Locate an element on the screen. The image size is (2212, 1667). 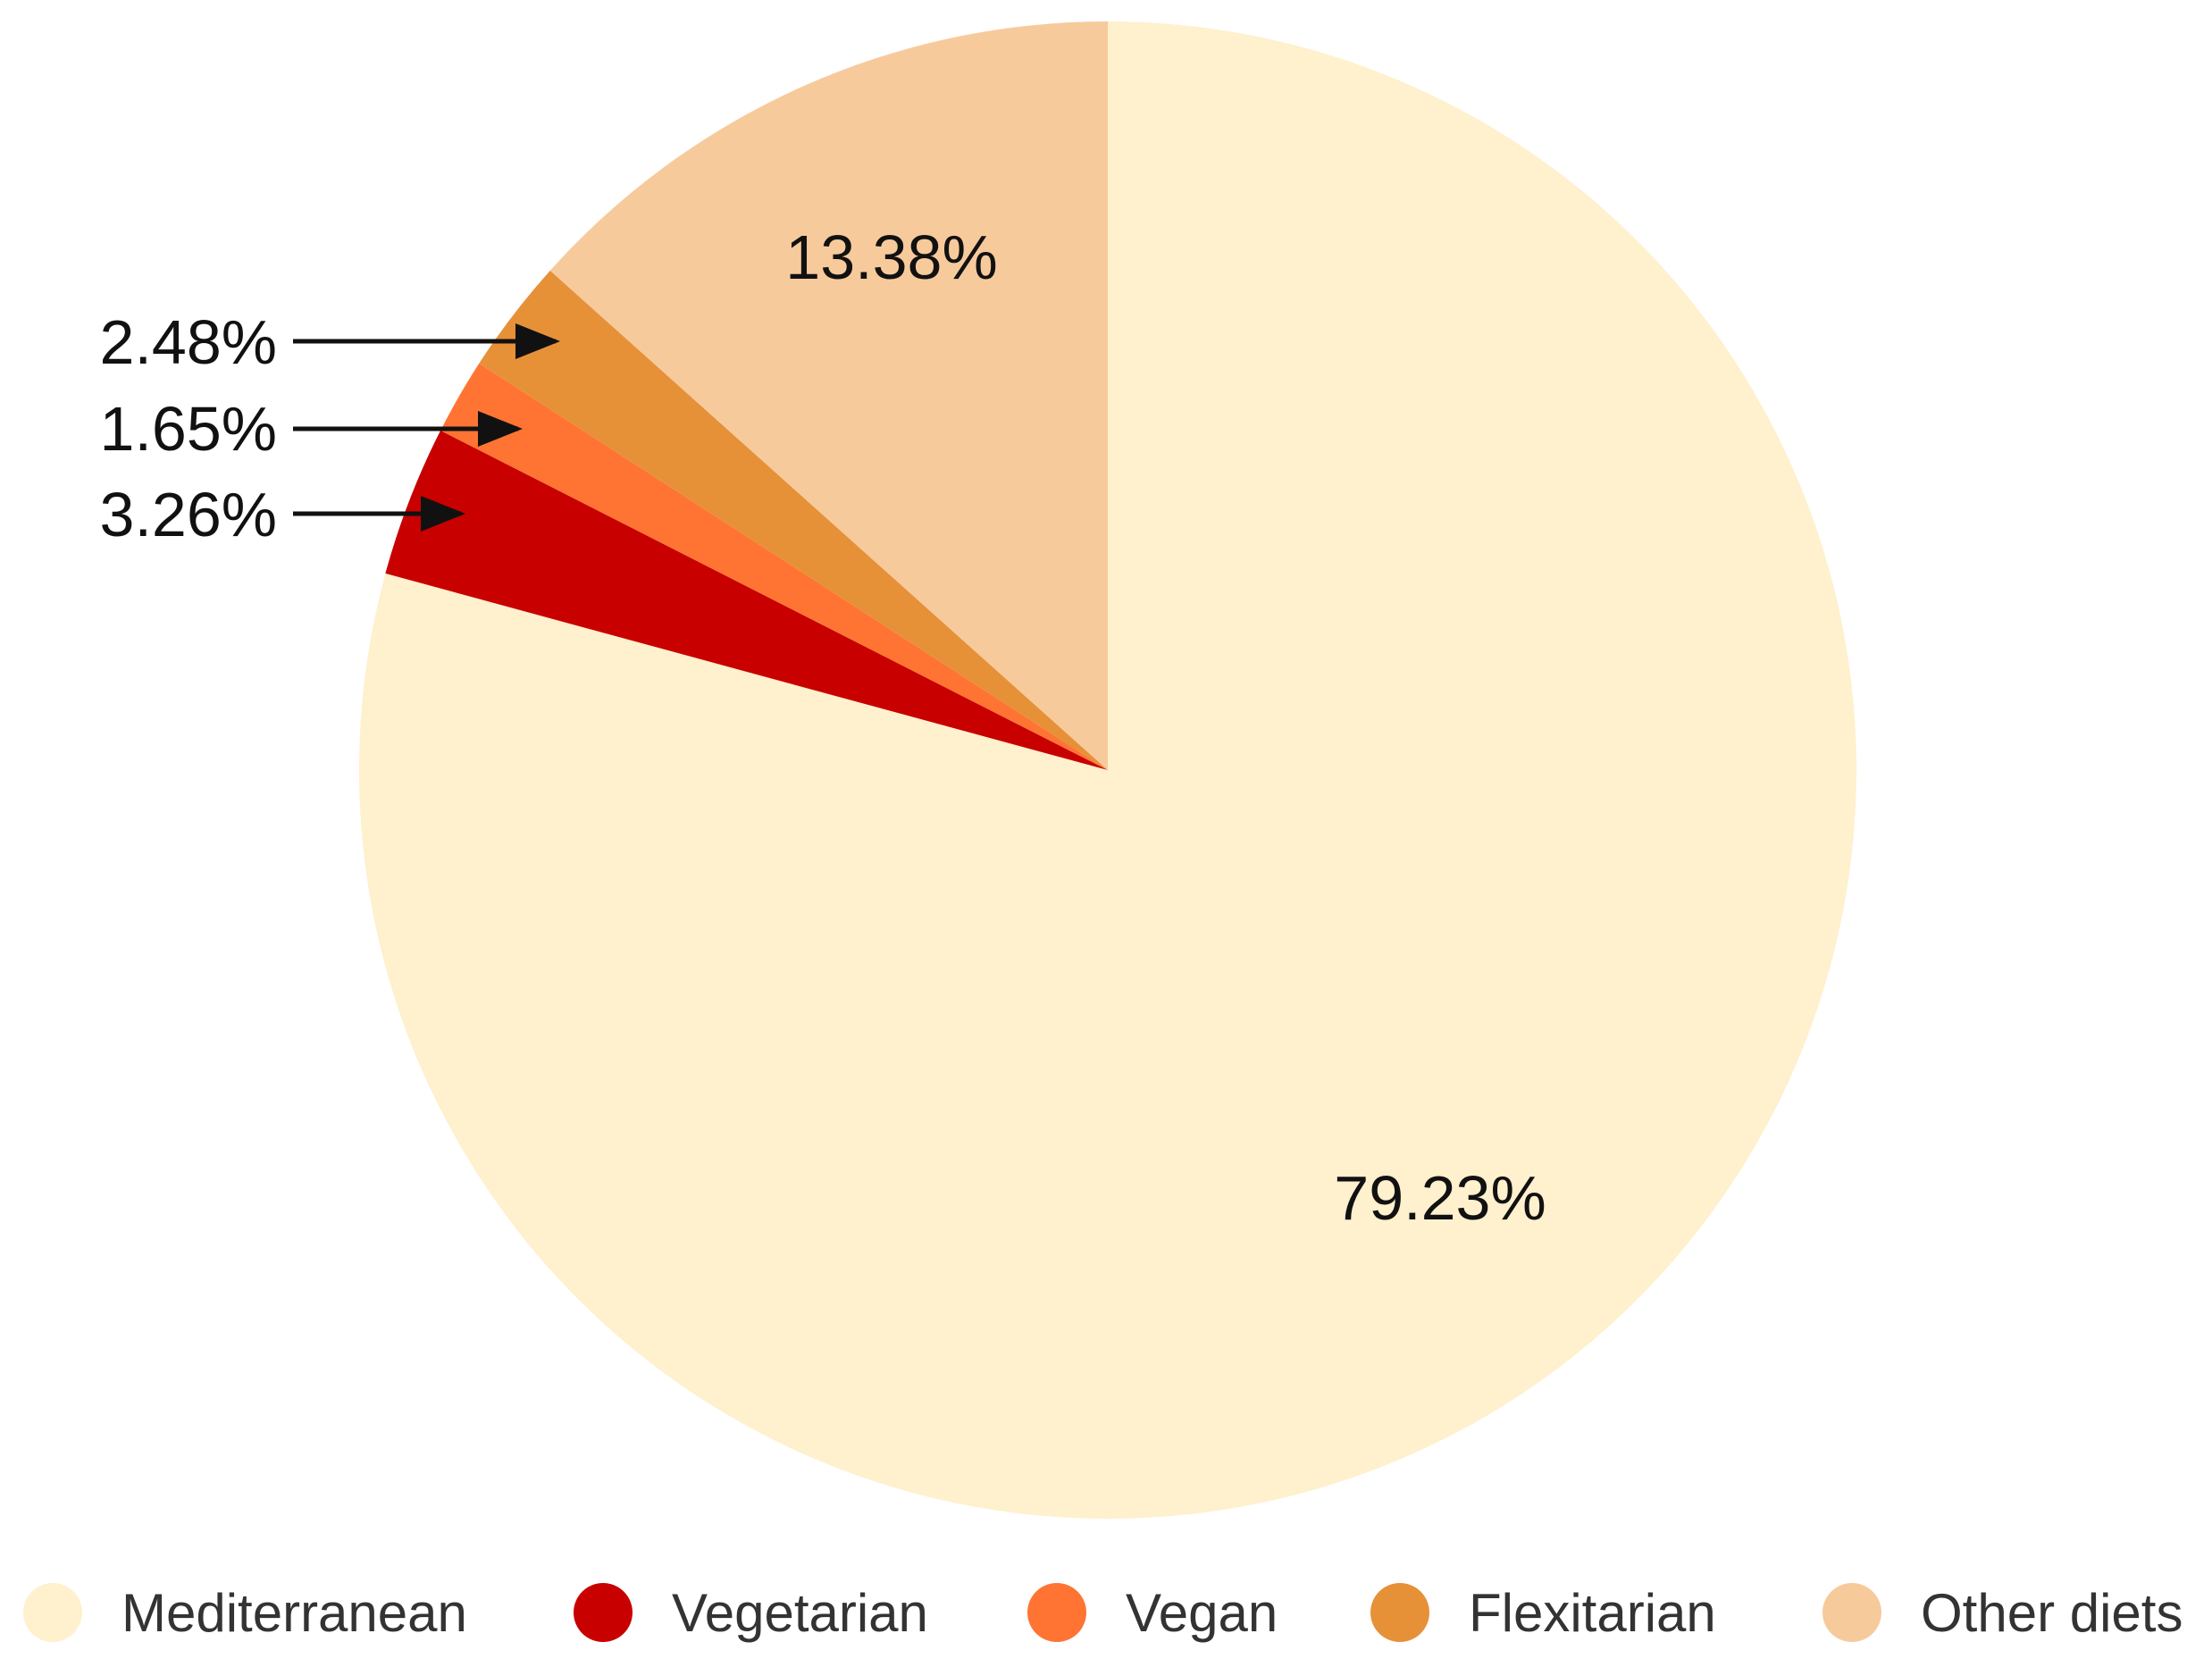
legend-item-other-diets: Other diets is located at coordinates (2002, 1612).